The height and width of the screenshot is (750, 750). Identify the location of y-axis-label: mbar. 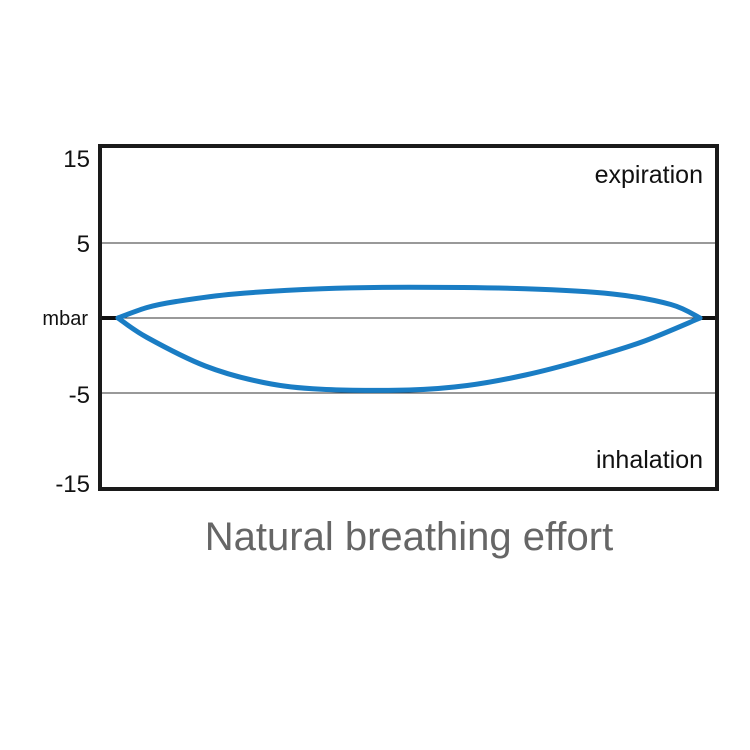
(65, 319).